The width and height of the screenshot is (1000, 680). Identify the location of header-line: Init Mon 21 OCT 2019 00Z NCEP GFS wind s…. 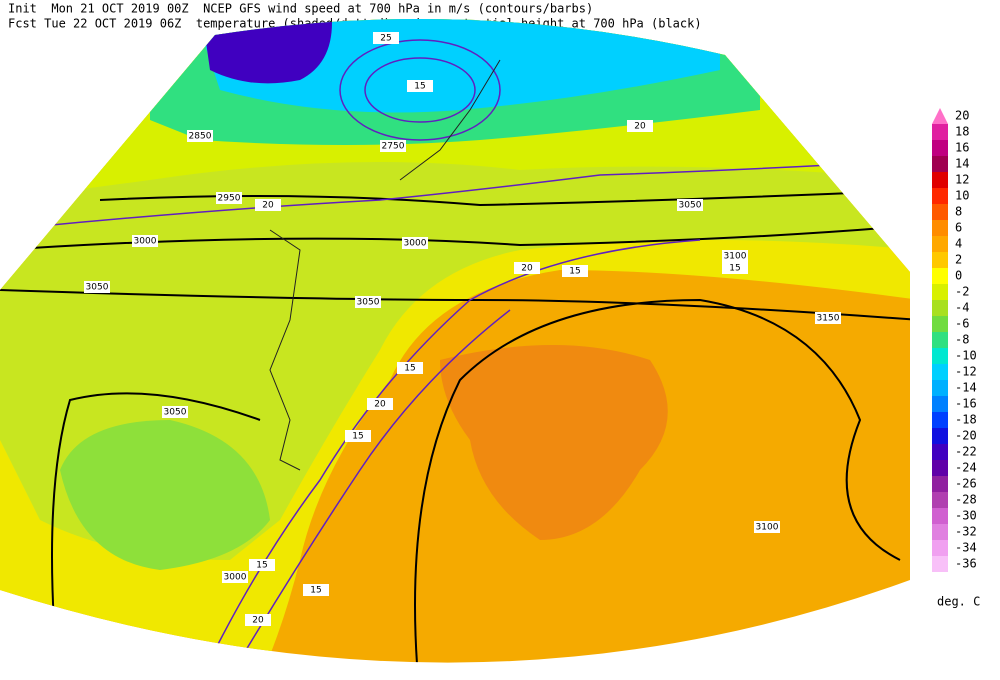
(300, 9).